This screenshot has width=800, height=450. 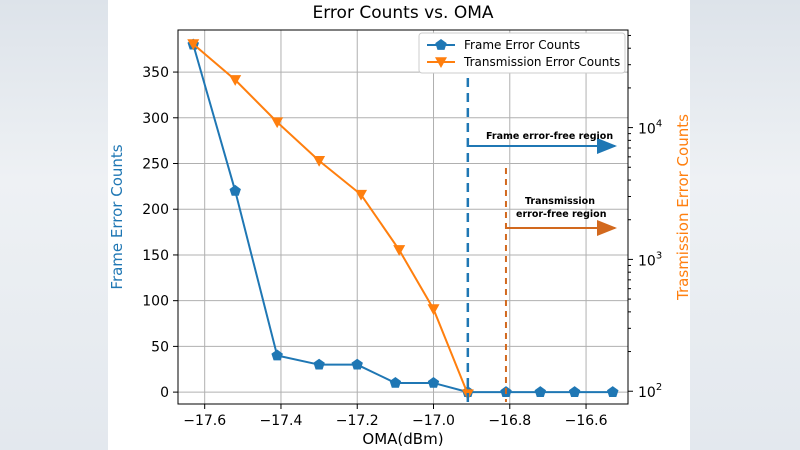 I want to click on x-tick-label: −17.2, so click(x=357, y=421).